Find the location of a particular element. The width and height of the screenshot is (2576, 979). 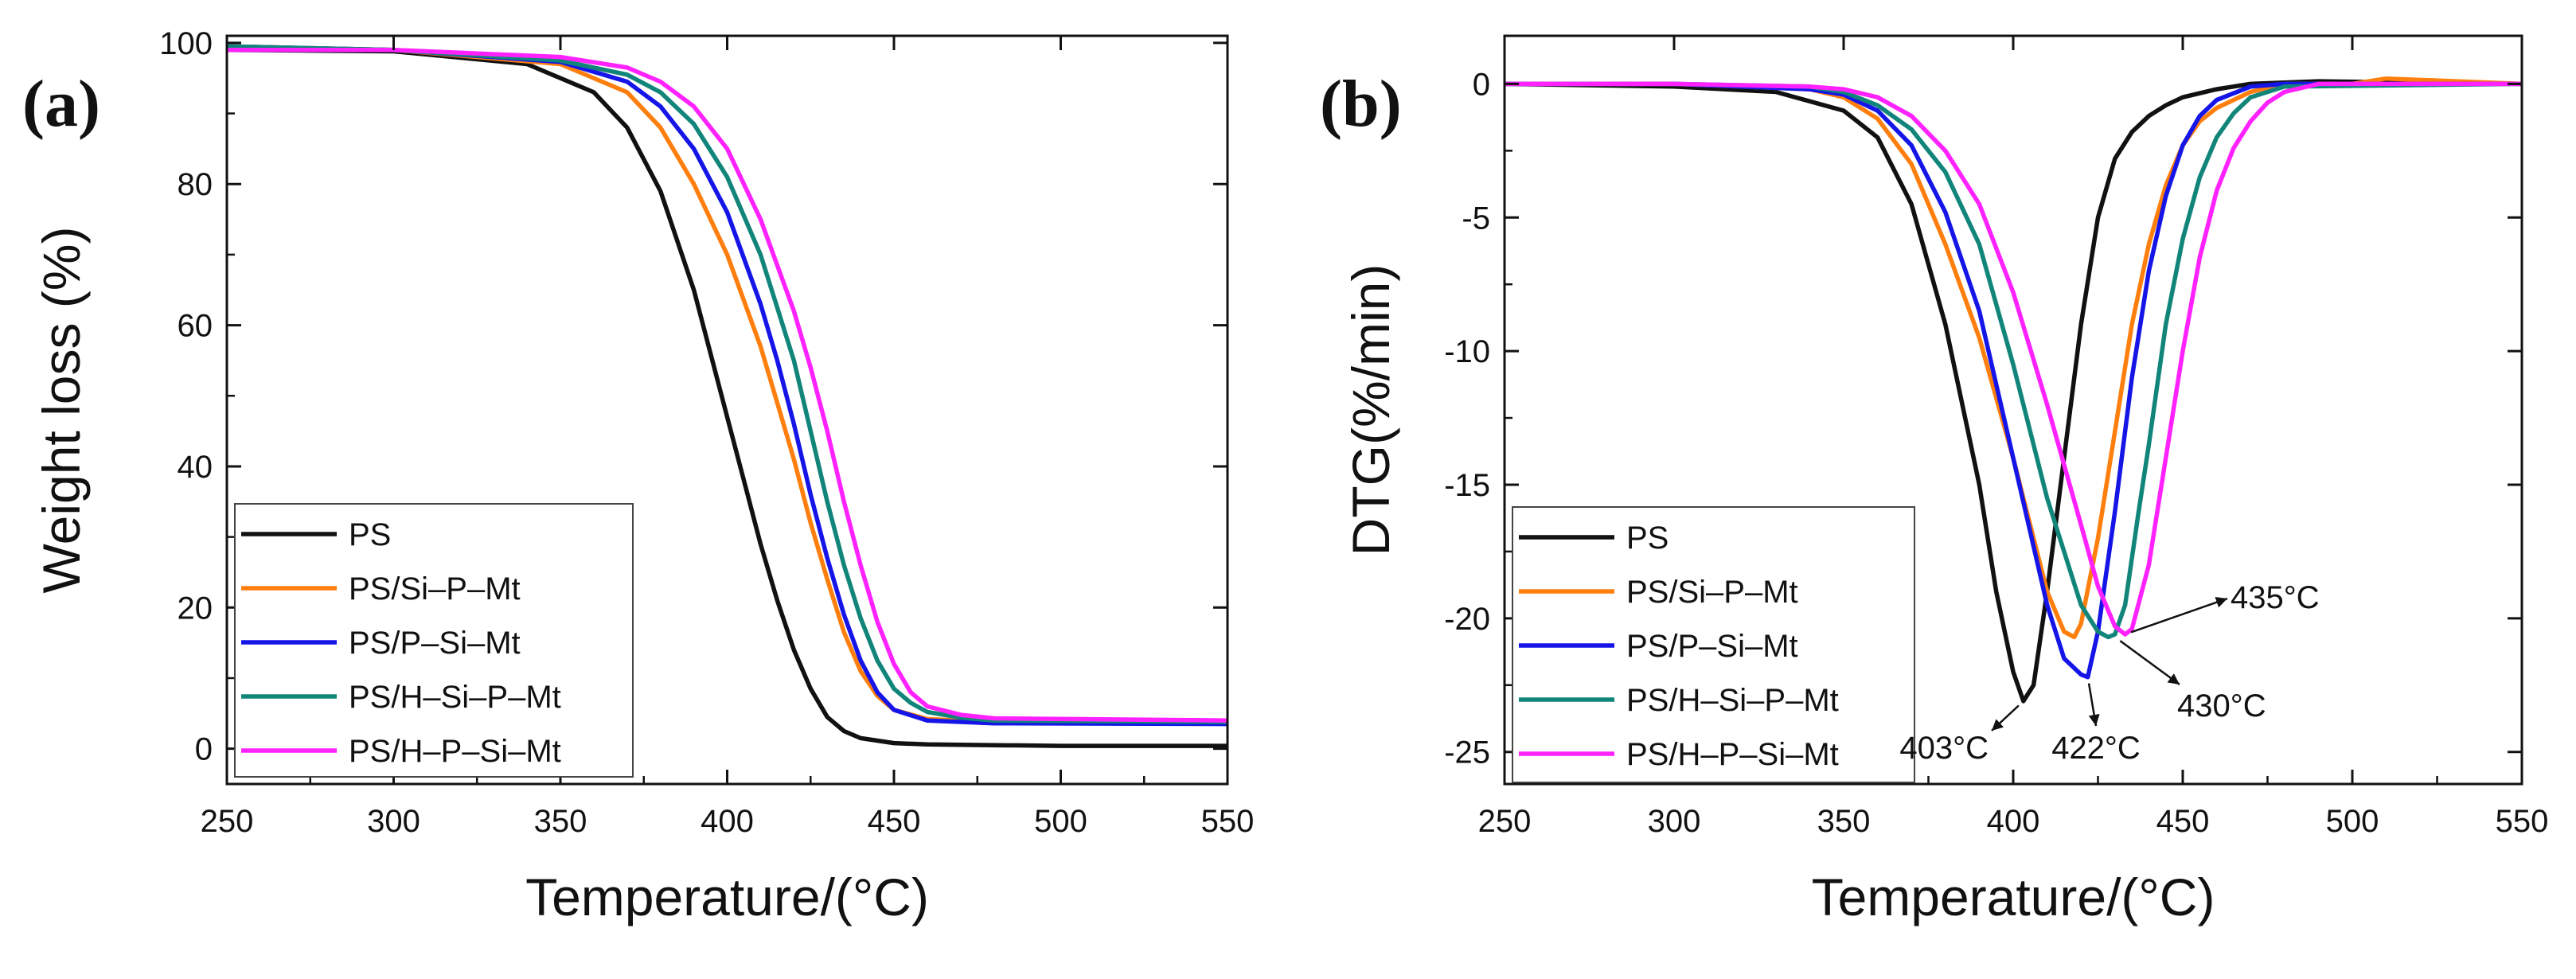

y-axis-label: DTG(%/min) is located at coordinates (1370, 410).